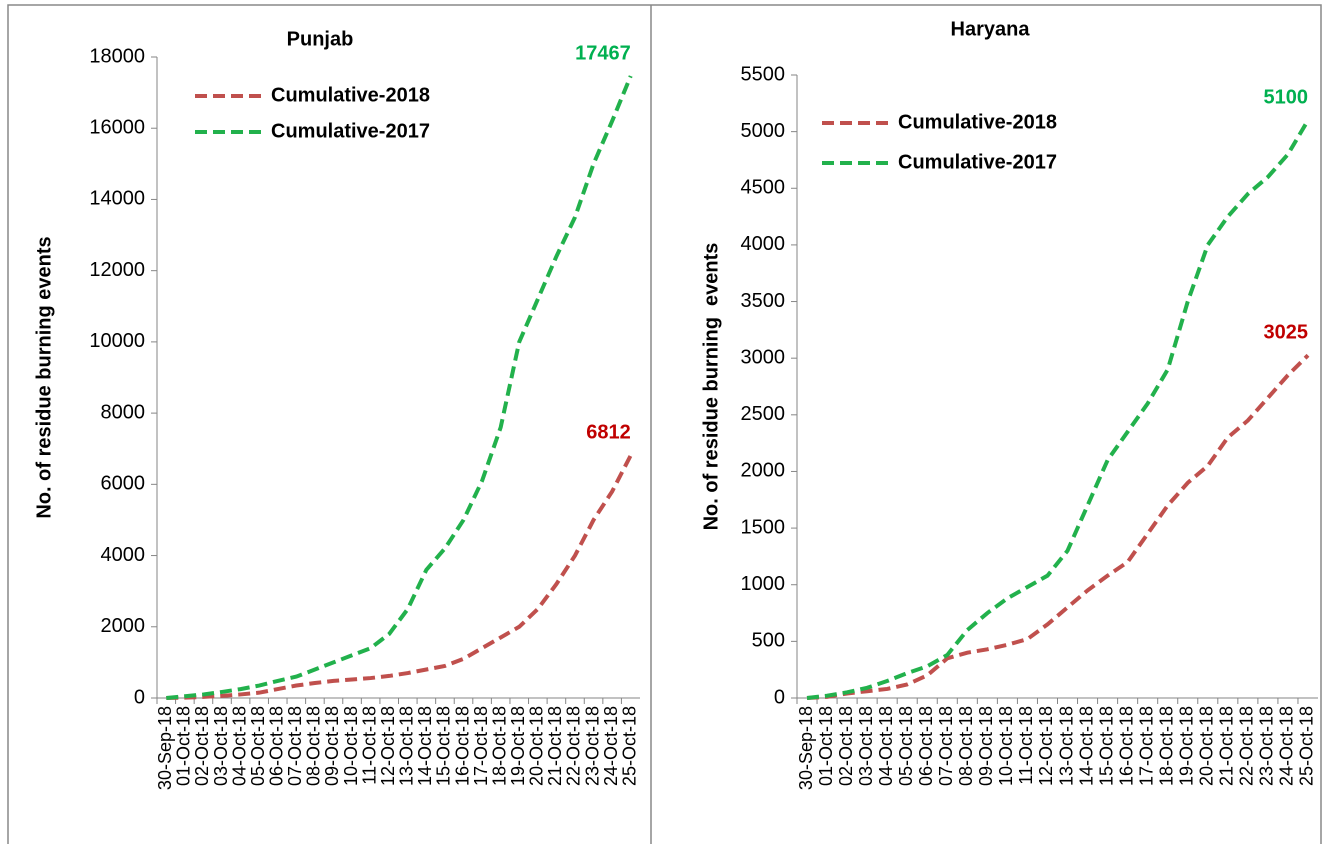 This screenshot has width=1329, height=844. Describe the element at coordinates (763, 414) in the screenshot. I see `y-tick-label: 2500` at that location.